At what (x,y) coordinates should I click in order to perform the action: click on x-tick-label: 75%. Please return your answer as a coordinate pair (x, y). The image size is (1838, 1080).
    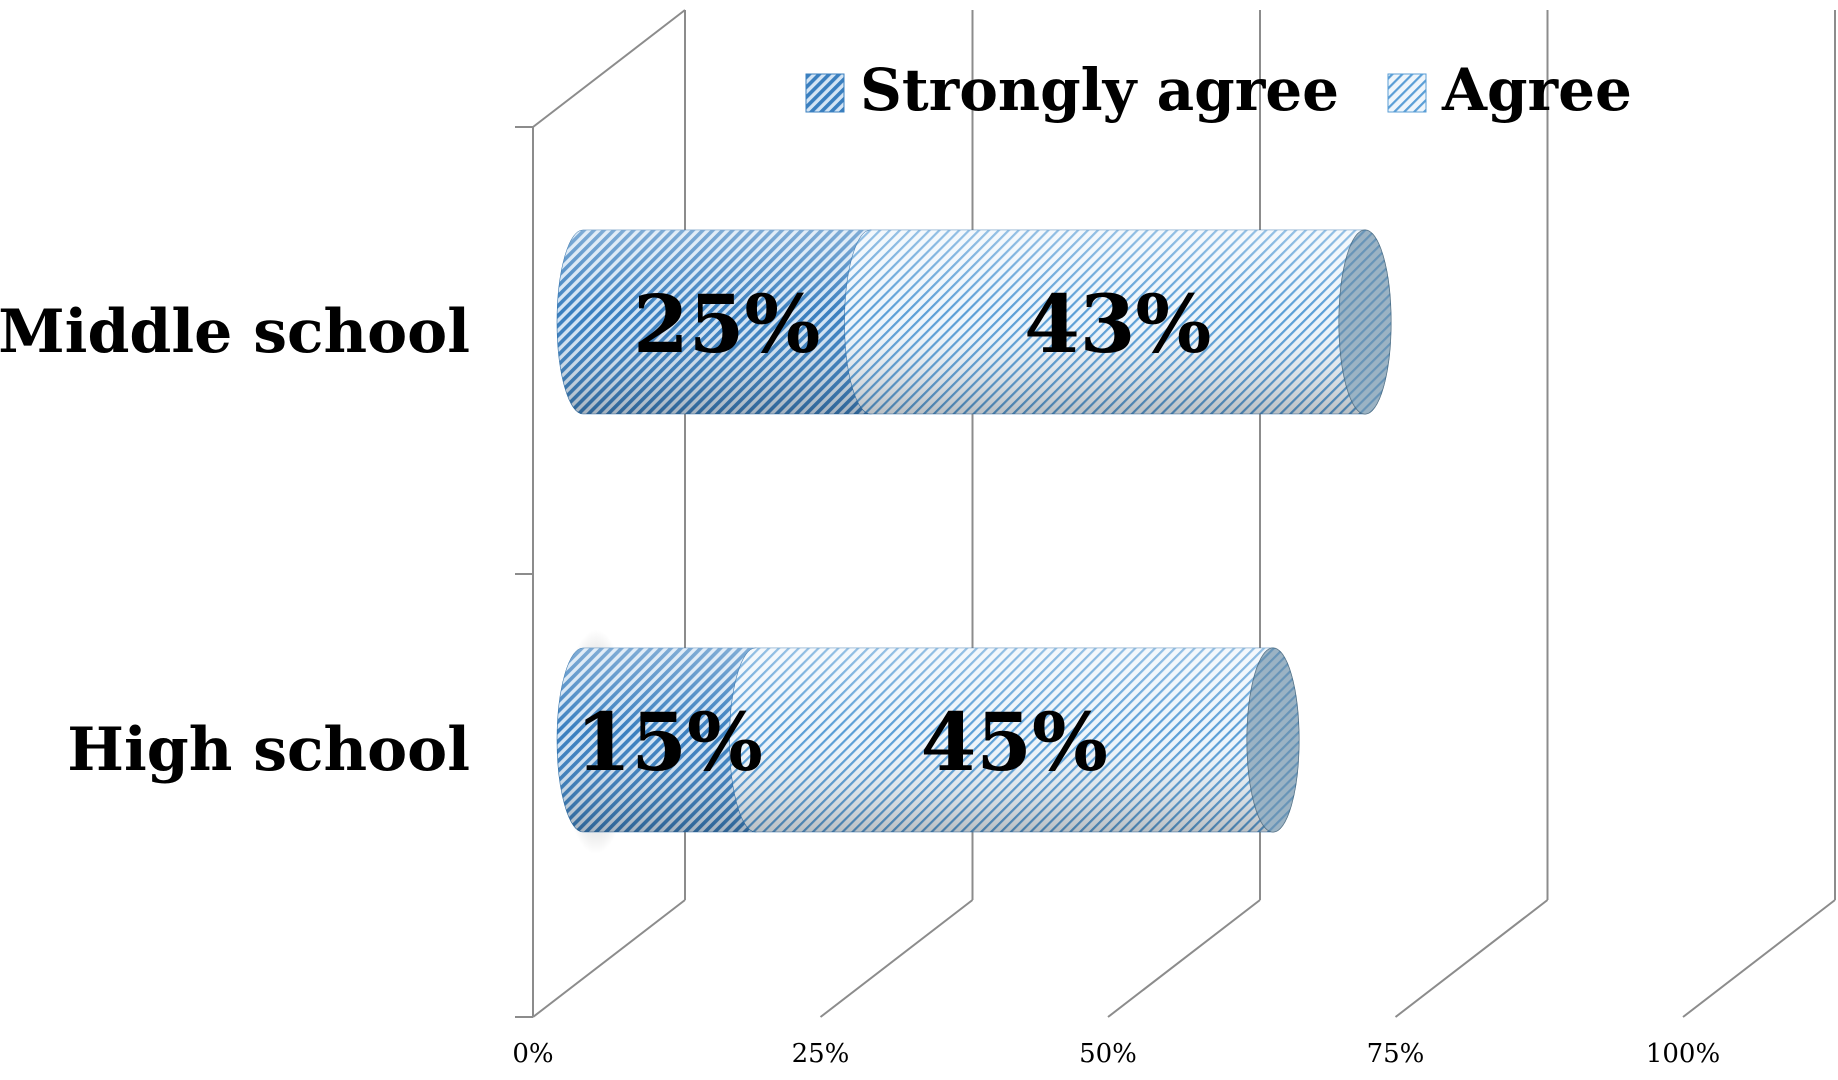
    Looking at the image, I should click on (1396, 1054).